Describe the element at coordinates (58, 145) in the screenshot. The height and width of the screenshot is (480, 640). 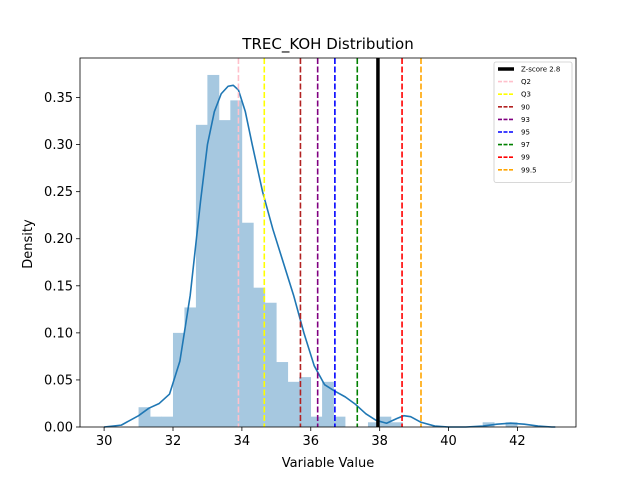
I see `y-tick-label: 0.30` at that location.